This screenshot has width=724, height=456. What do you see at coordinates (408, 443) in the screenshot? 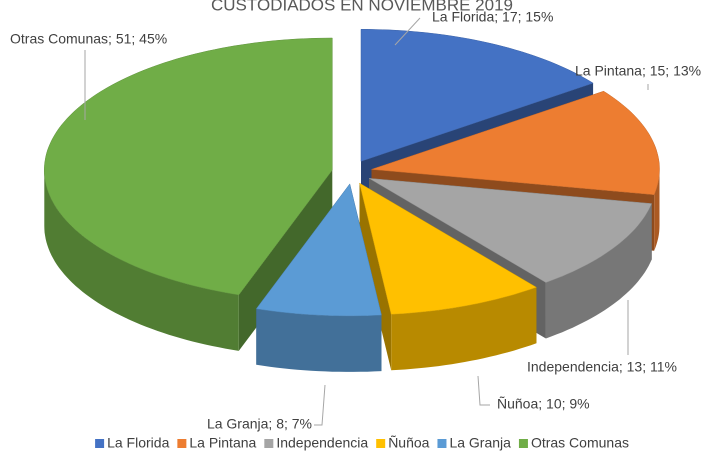
I see `legend-label: Ñuñoa` at bounding box center [408, 443].